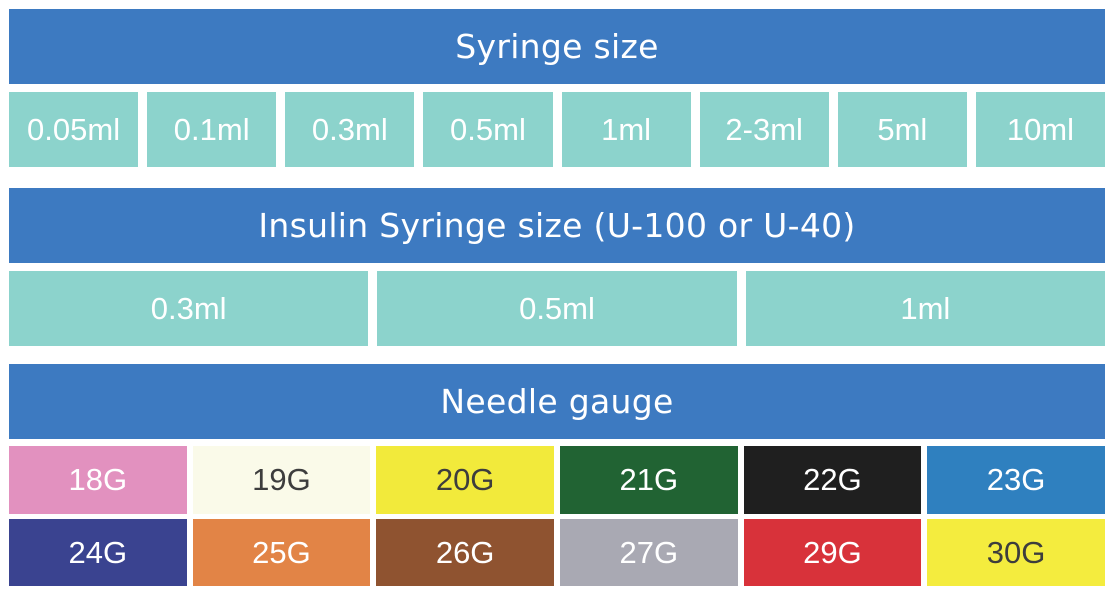  I want to click on syringe-size-title: Syringe size, so click(557, 46).